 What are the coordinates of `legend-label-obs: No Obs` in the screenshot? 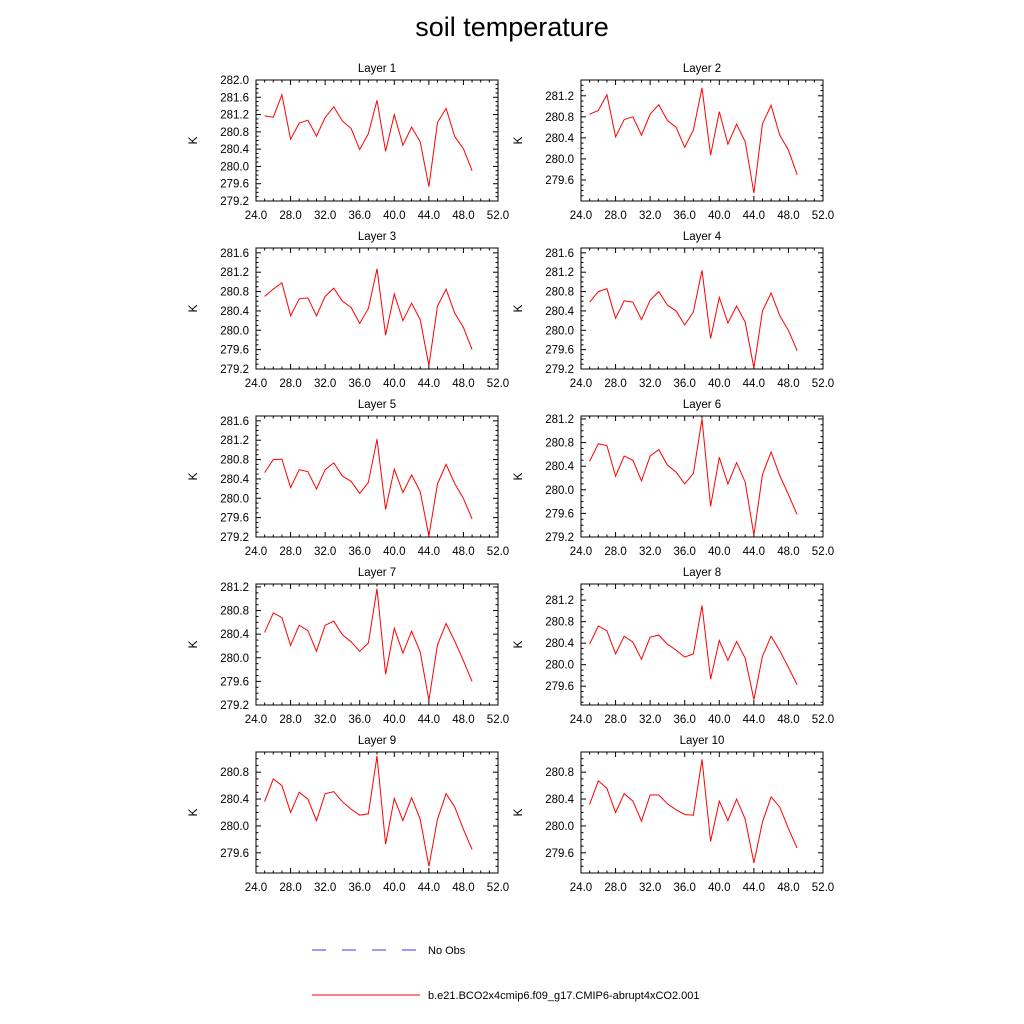 It's located at (447, 951).